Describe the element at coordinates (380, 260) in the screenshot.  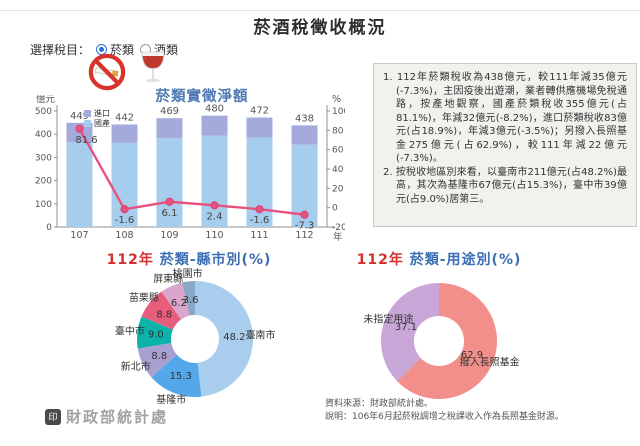
I see `pie-usage-title-year: 112年` at that location.